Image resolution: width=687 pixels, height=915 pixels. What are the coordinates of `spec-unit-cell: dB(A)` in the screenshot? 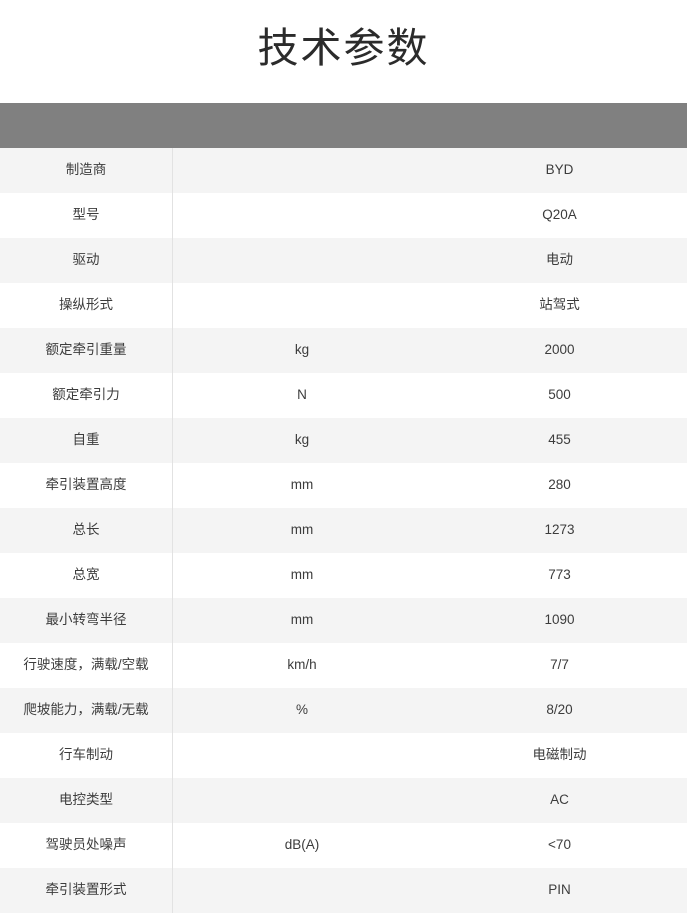 It's located at (301, 845).